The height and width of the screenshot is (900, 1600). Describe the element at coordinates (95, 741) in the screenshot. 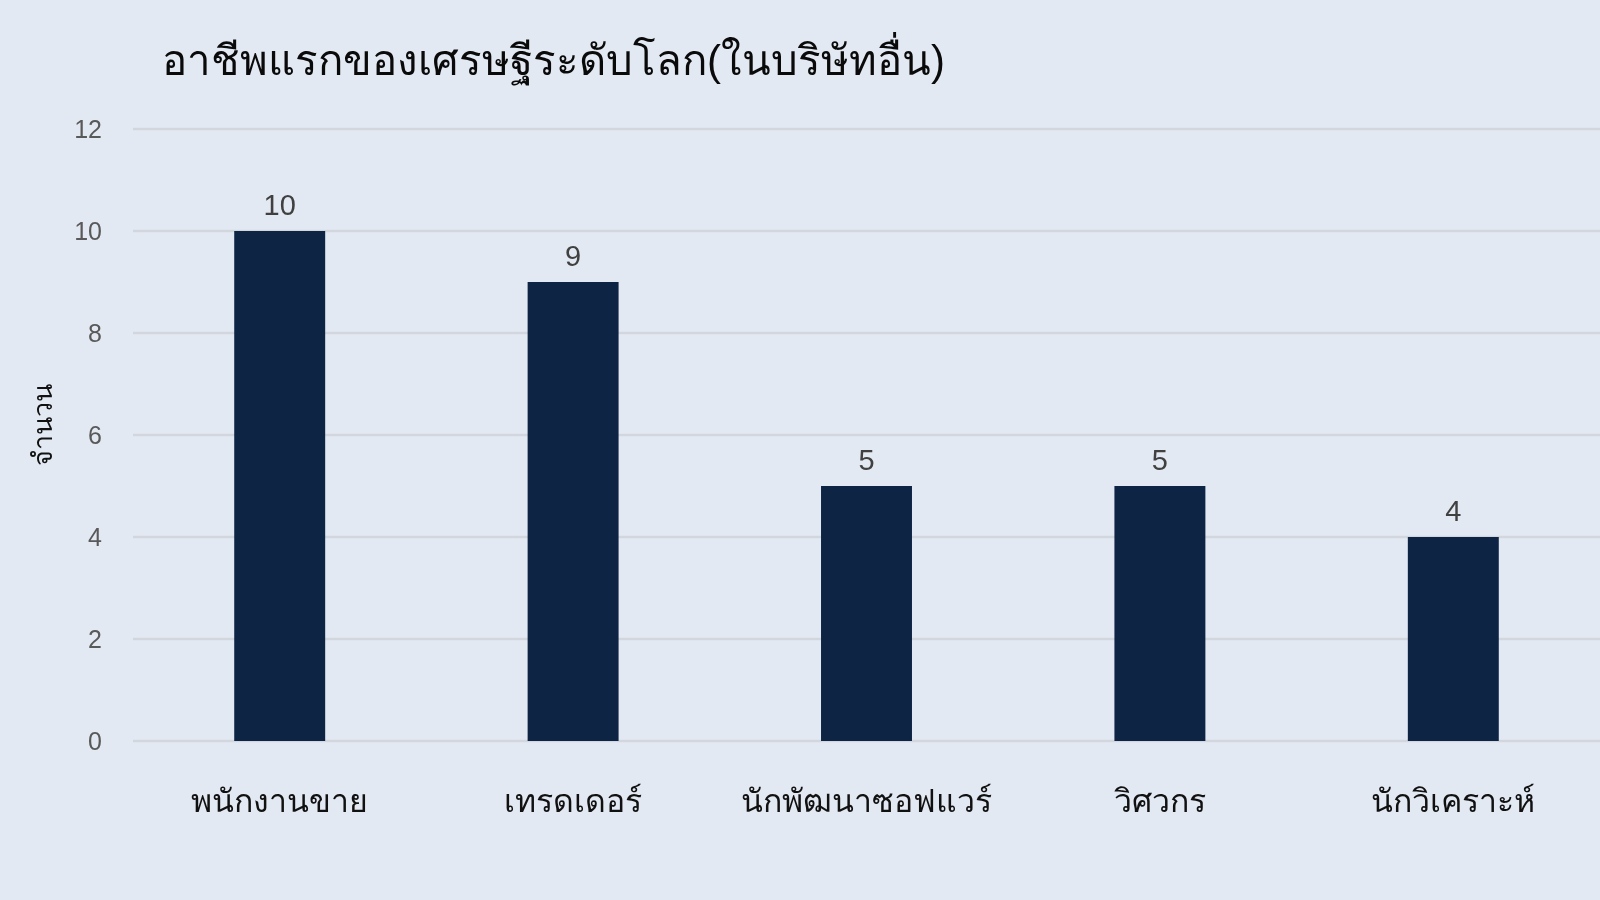

I see `y-tick-label: 0` at that location.